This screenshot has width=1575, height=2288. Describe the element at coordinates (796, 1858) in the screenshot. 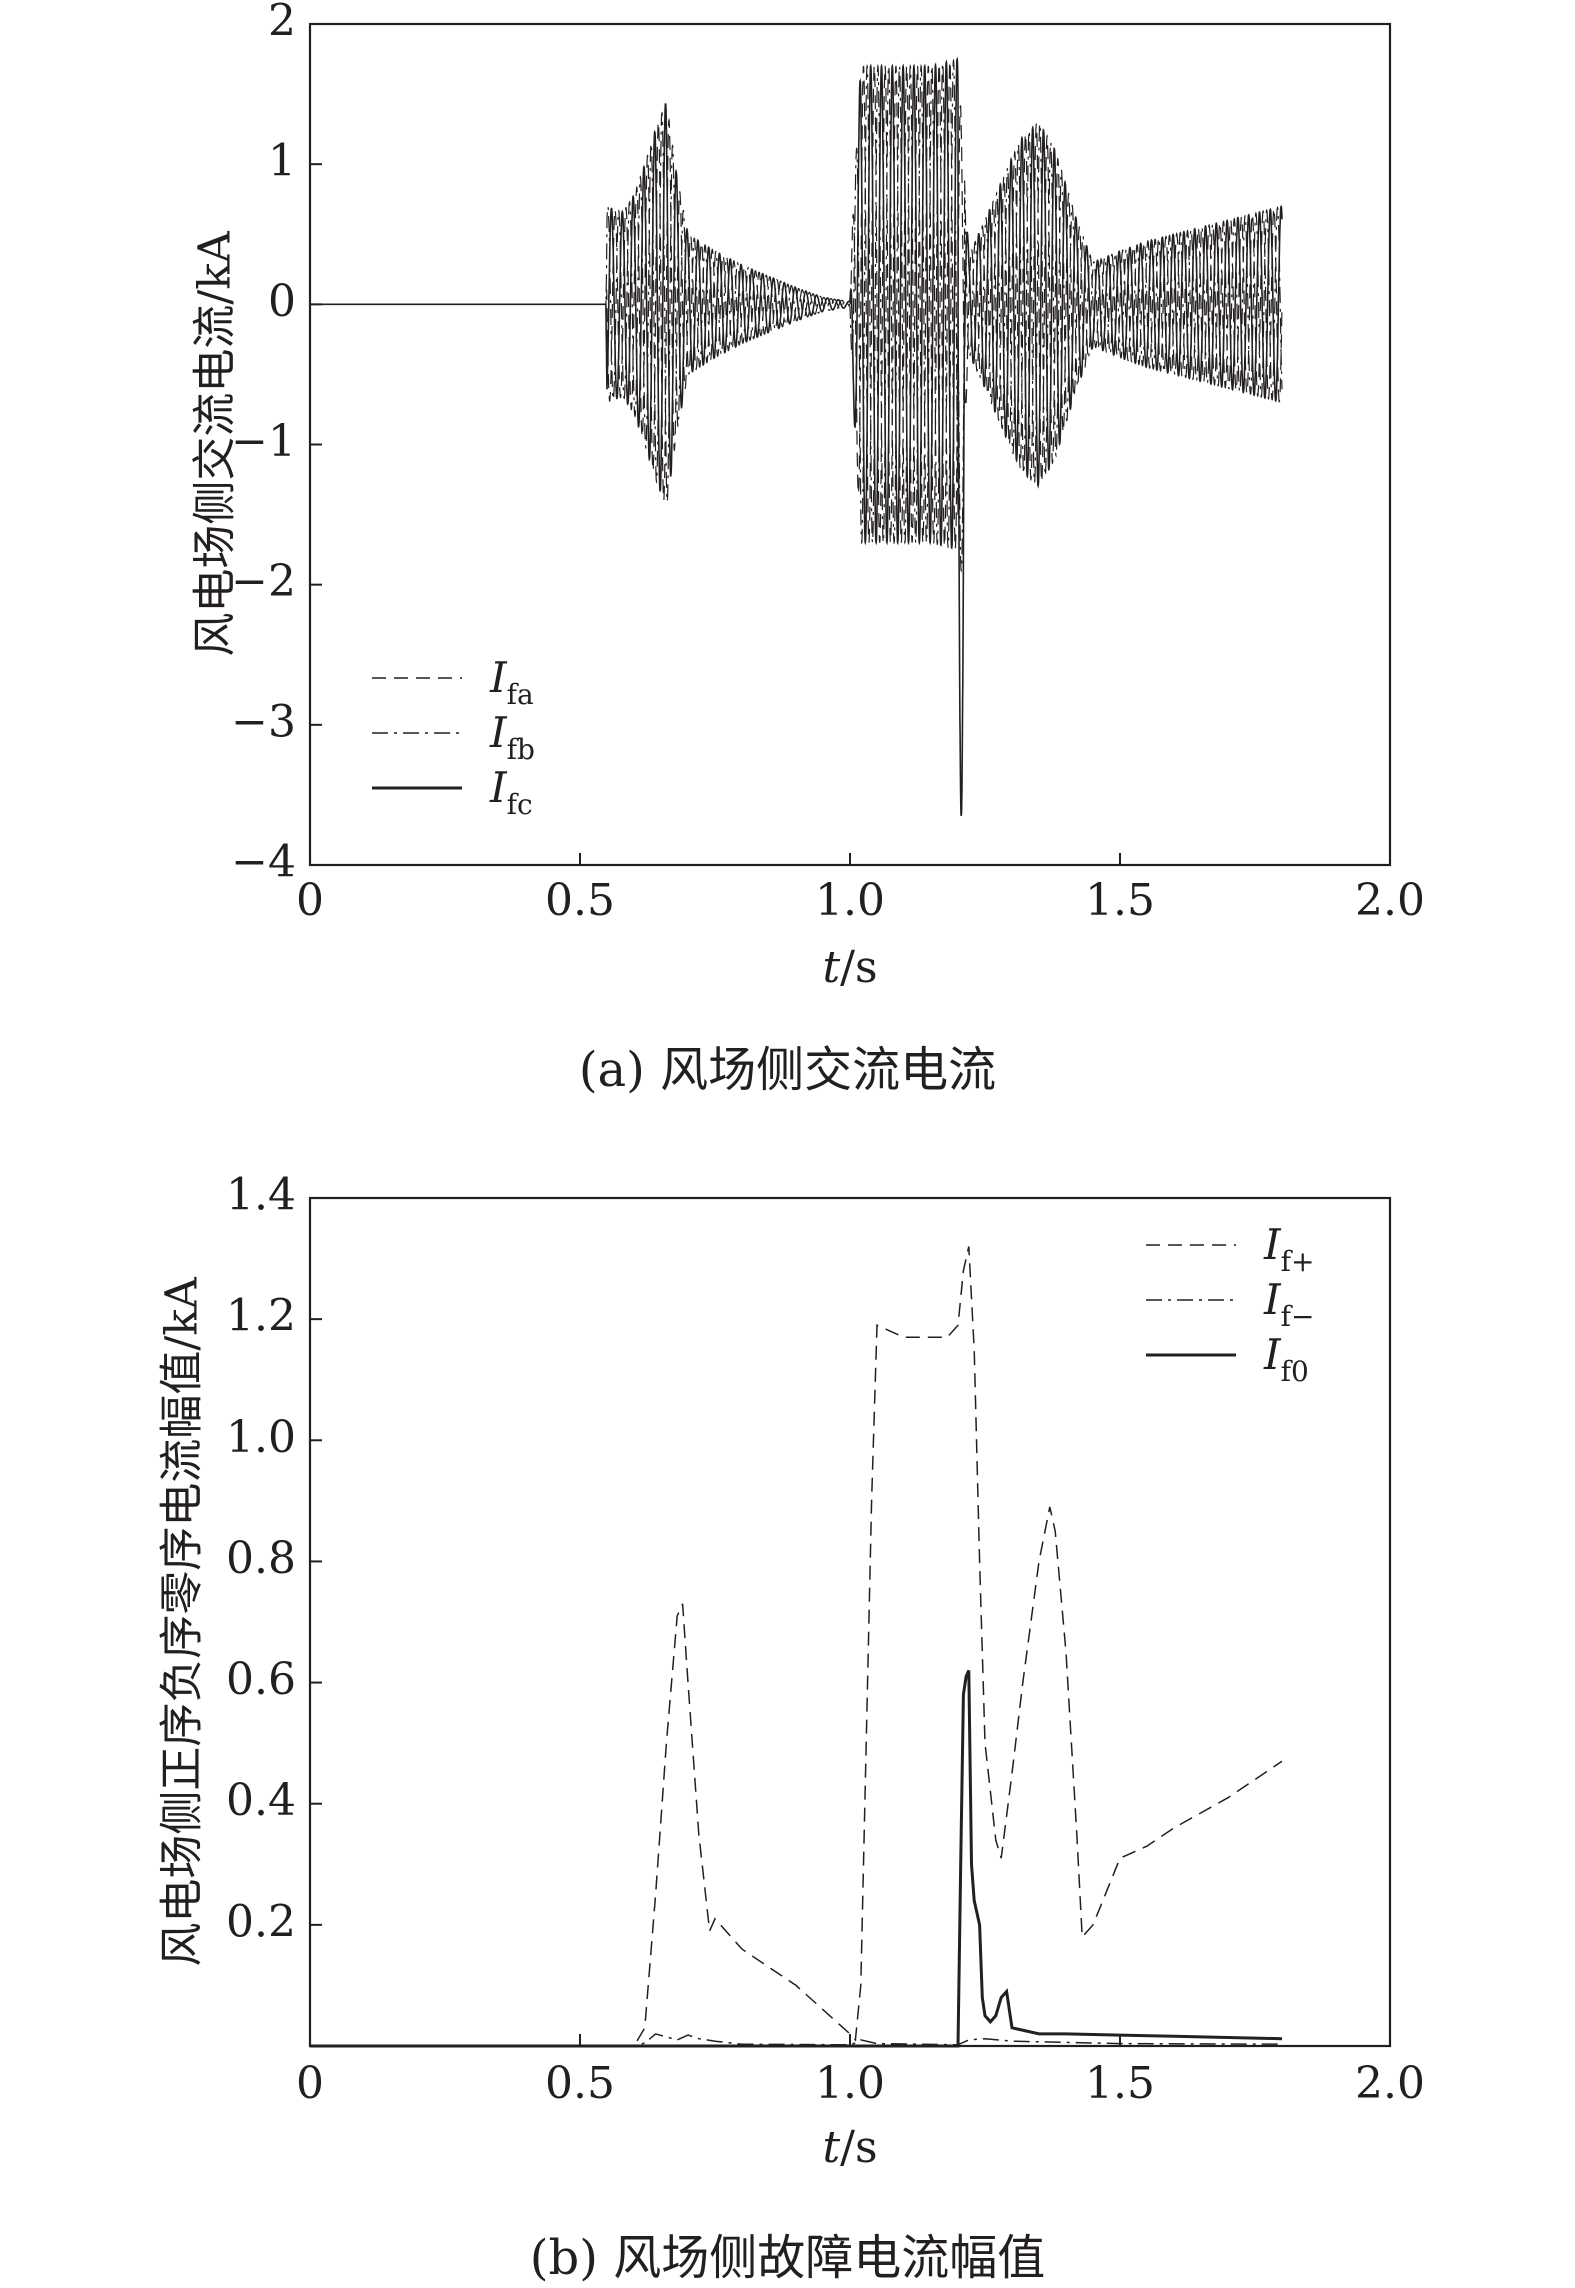

I see `chart-b-series-f0` at that location.